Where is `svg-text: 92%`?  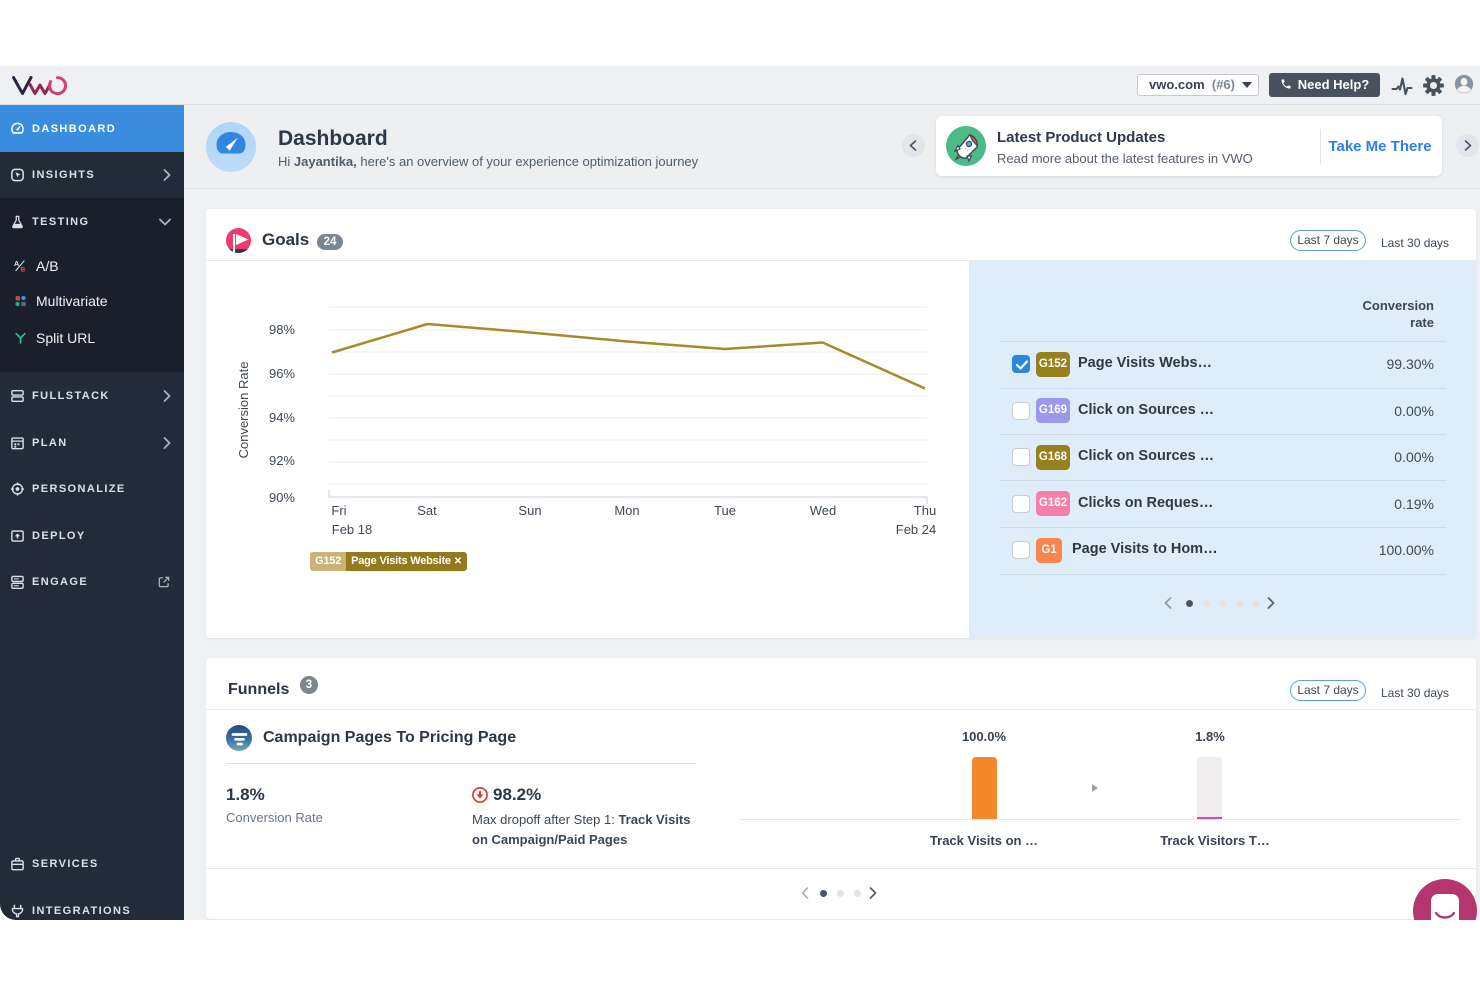
svg-text: 92% is located at coordinates (282, 460).